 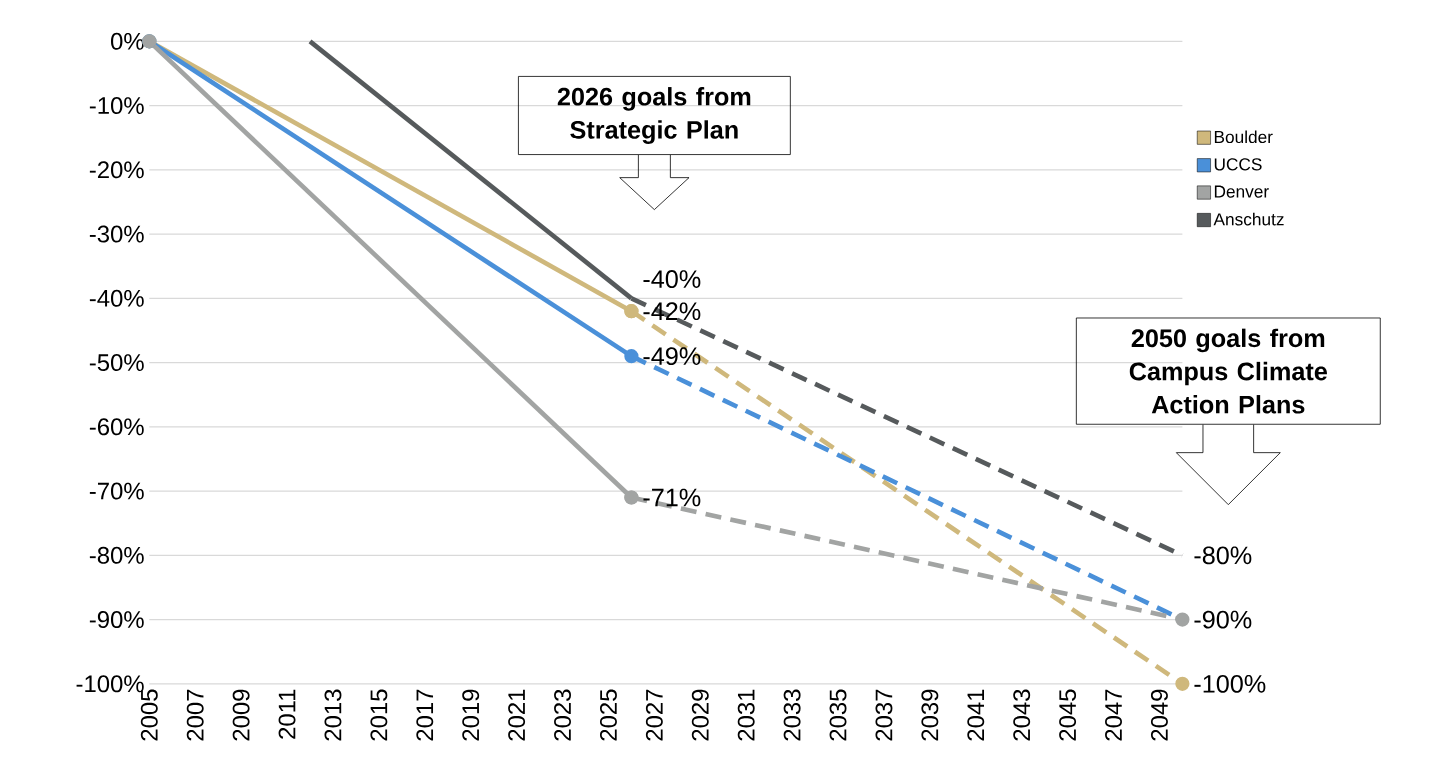 What do you see at coordinates (1068, 715) in the screenshot?
I see `x-tick-label: 2045` at bounding box center [1068, 715].